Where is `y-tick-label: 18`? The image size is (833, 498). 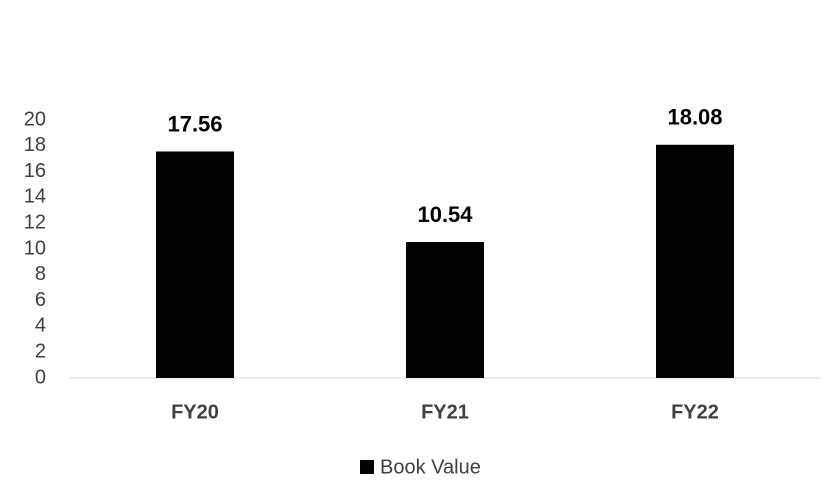 y-tick-label: 18 is located at coordinates (35, 145).